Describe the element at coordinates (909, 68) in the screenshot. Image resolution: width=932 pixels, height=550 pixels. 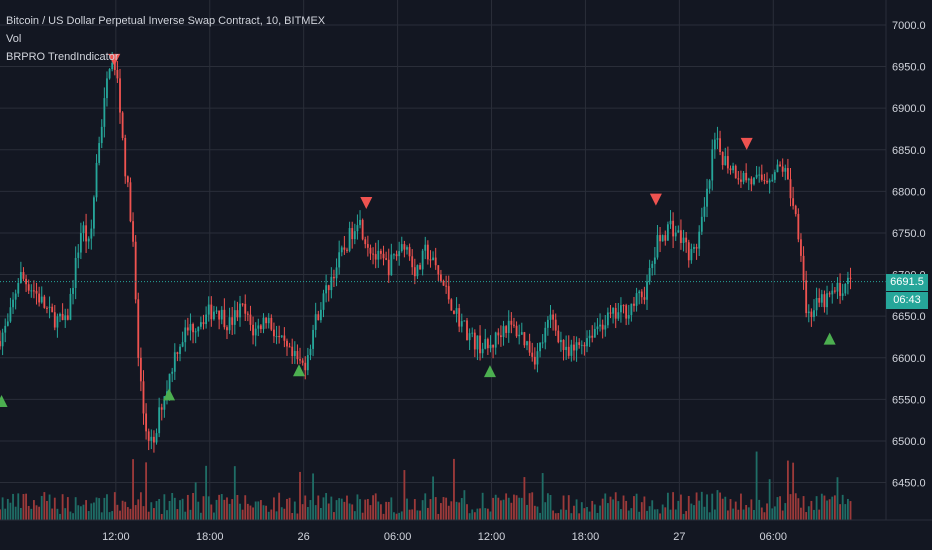
I see `y-tick-label: 6950.0` at that location.